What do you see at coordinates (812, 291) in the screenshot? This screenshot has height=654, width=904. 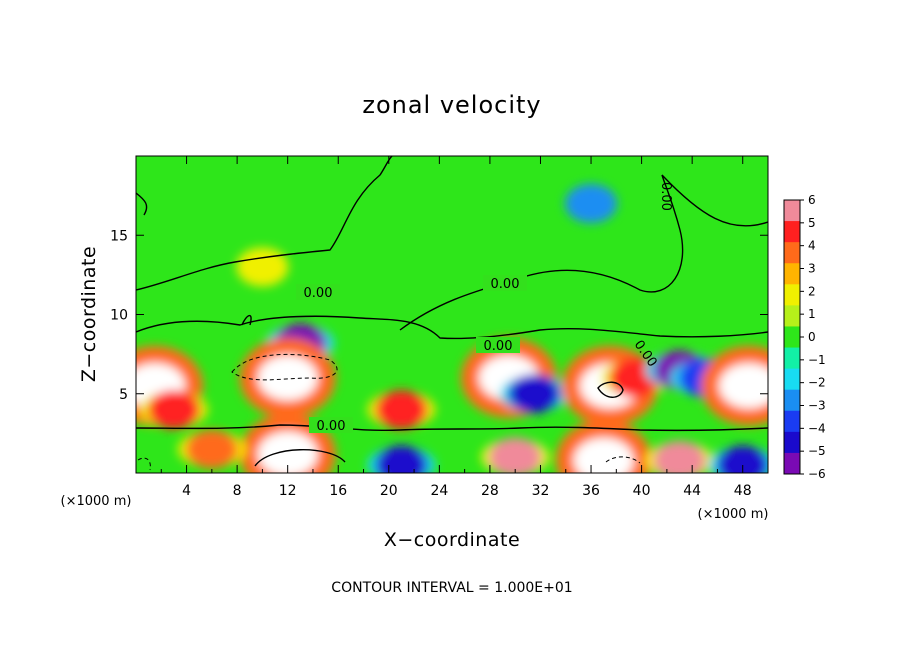 I see `colorbar-label: 2` at bounding box center [812, 291].